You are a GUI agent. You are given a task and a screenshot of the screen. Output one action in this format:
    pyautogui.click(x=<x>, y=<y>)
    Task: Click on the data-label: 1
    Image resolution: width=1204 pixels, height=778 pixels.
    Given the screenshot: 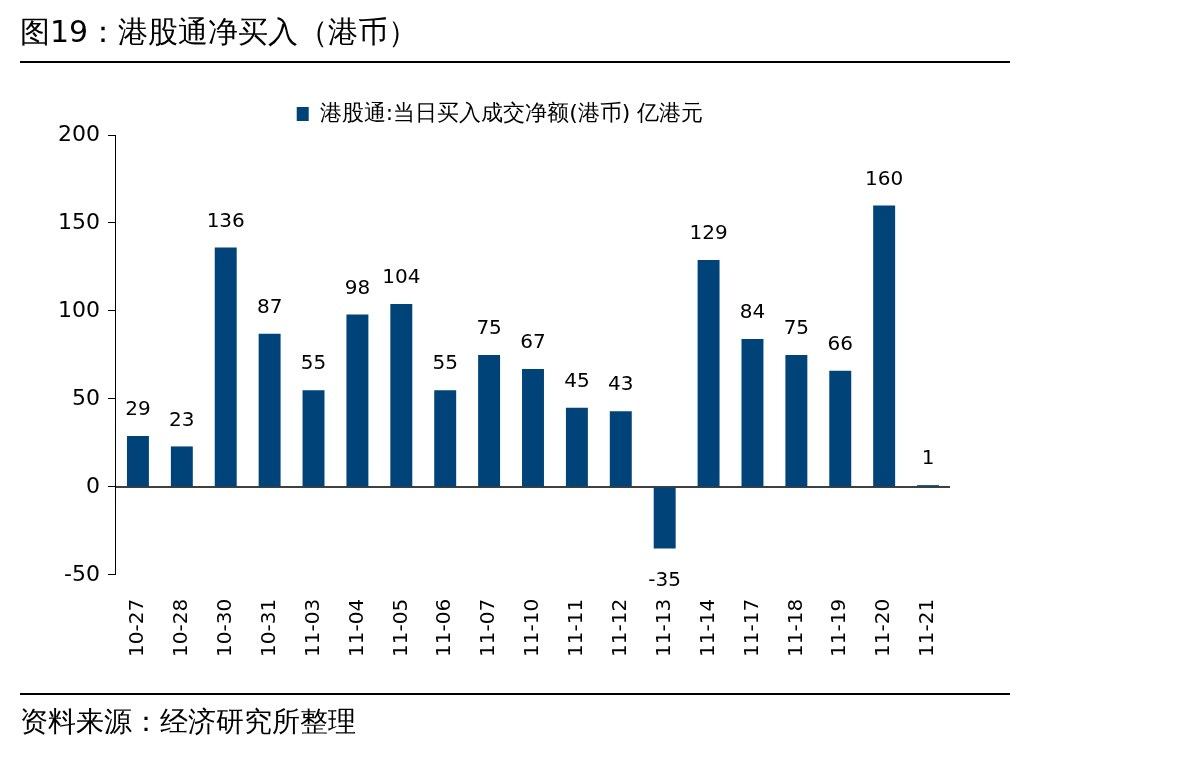 What is the action you would take?
    pyautogui.click(x=928, y=457)
    